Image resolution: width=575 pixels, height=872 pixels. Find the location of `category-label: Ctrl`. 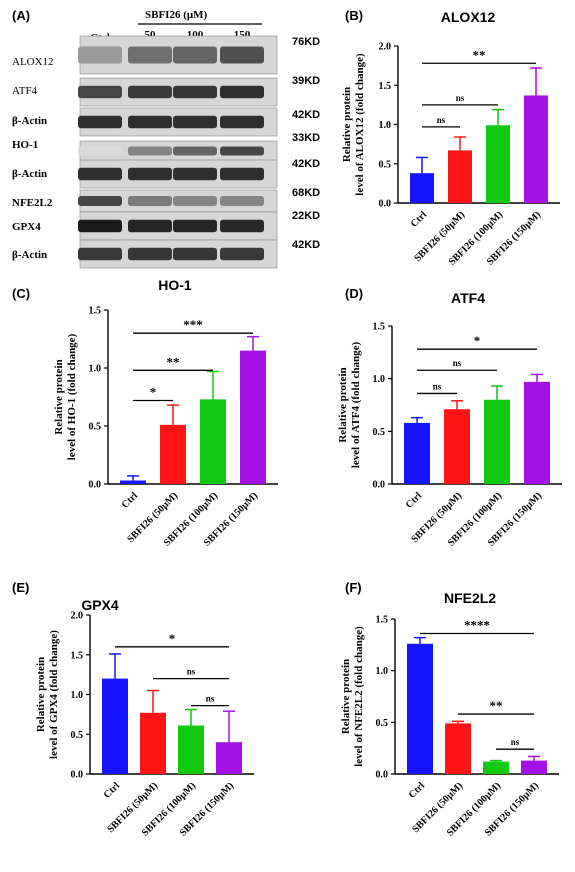

category-label: Ctrl is located at coordinates (417, 790).